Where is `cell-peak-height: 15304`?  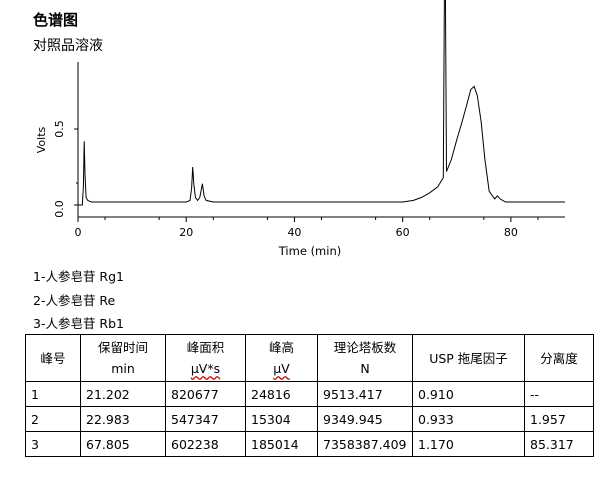 cell-peak-height: 15304 is located at coordinates (281, 419).